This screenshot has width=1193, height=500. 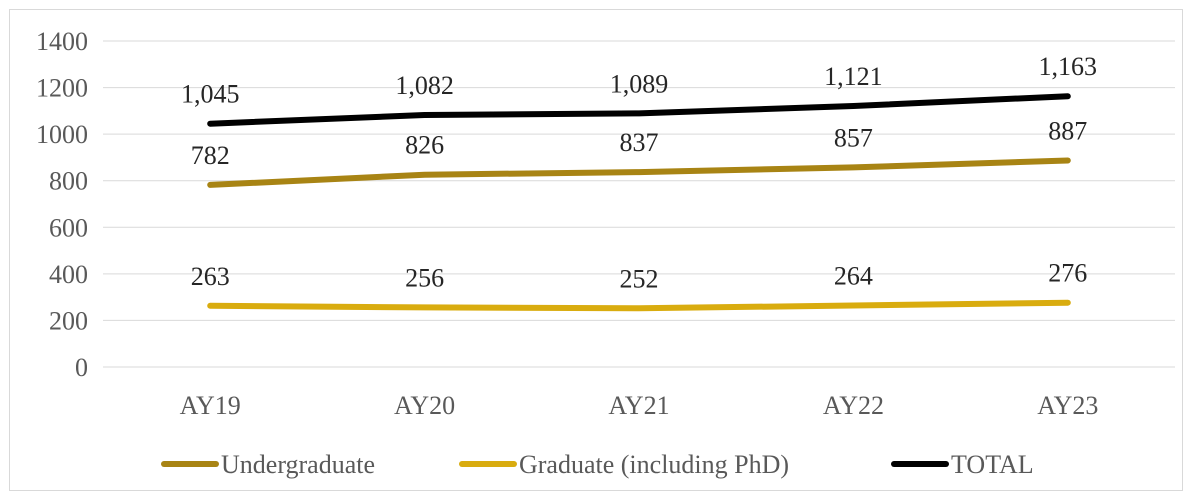 What do you see at coordinates (62, 88) in the screenshot?
I see `y-tick-label: 1200` at bounding box center [62, 88].